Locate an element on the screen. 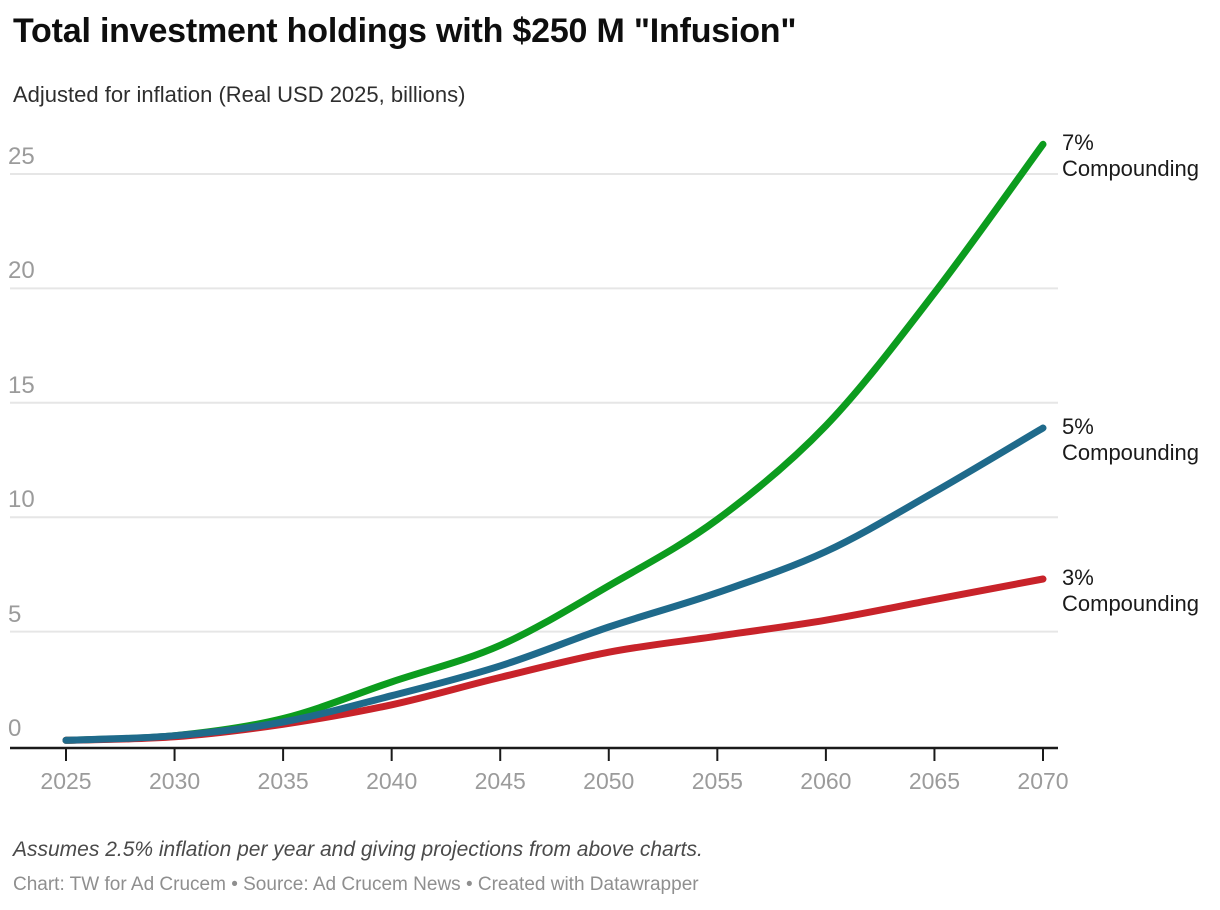  series-label-7-compounding: 7% Compounding is located at coordinates (1130, 156).